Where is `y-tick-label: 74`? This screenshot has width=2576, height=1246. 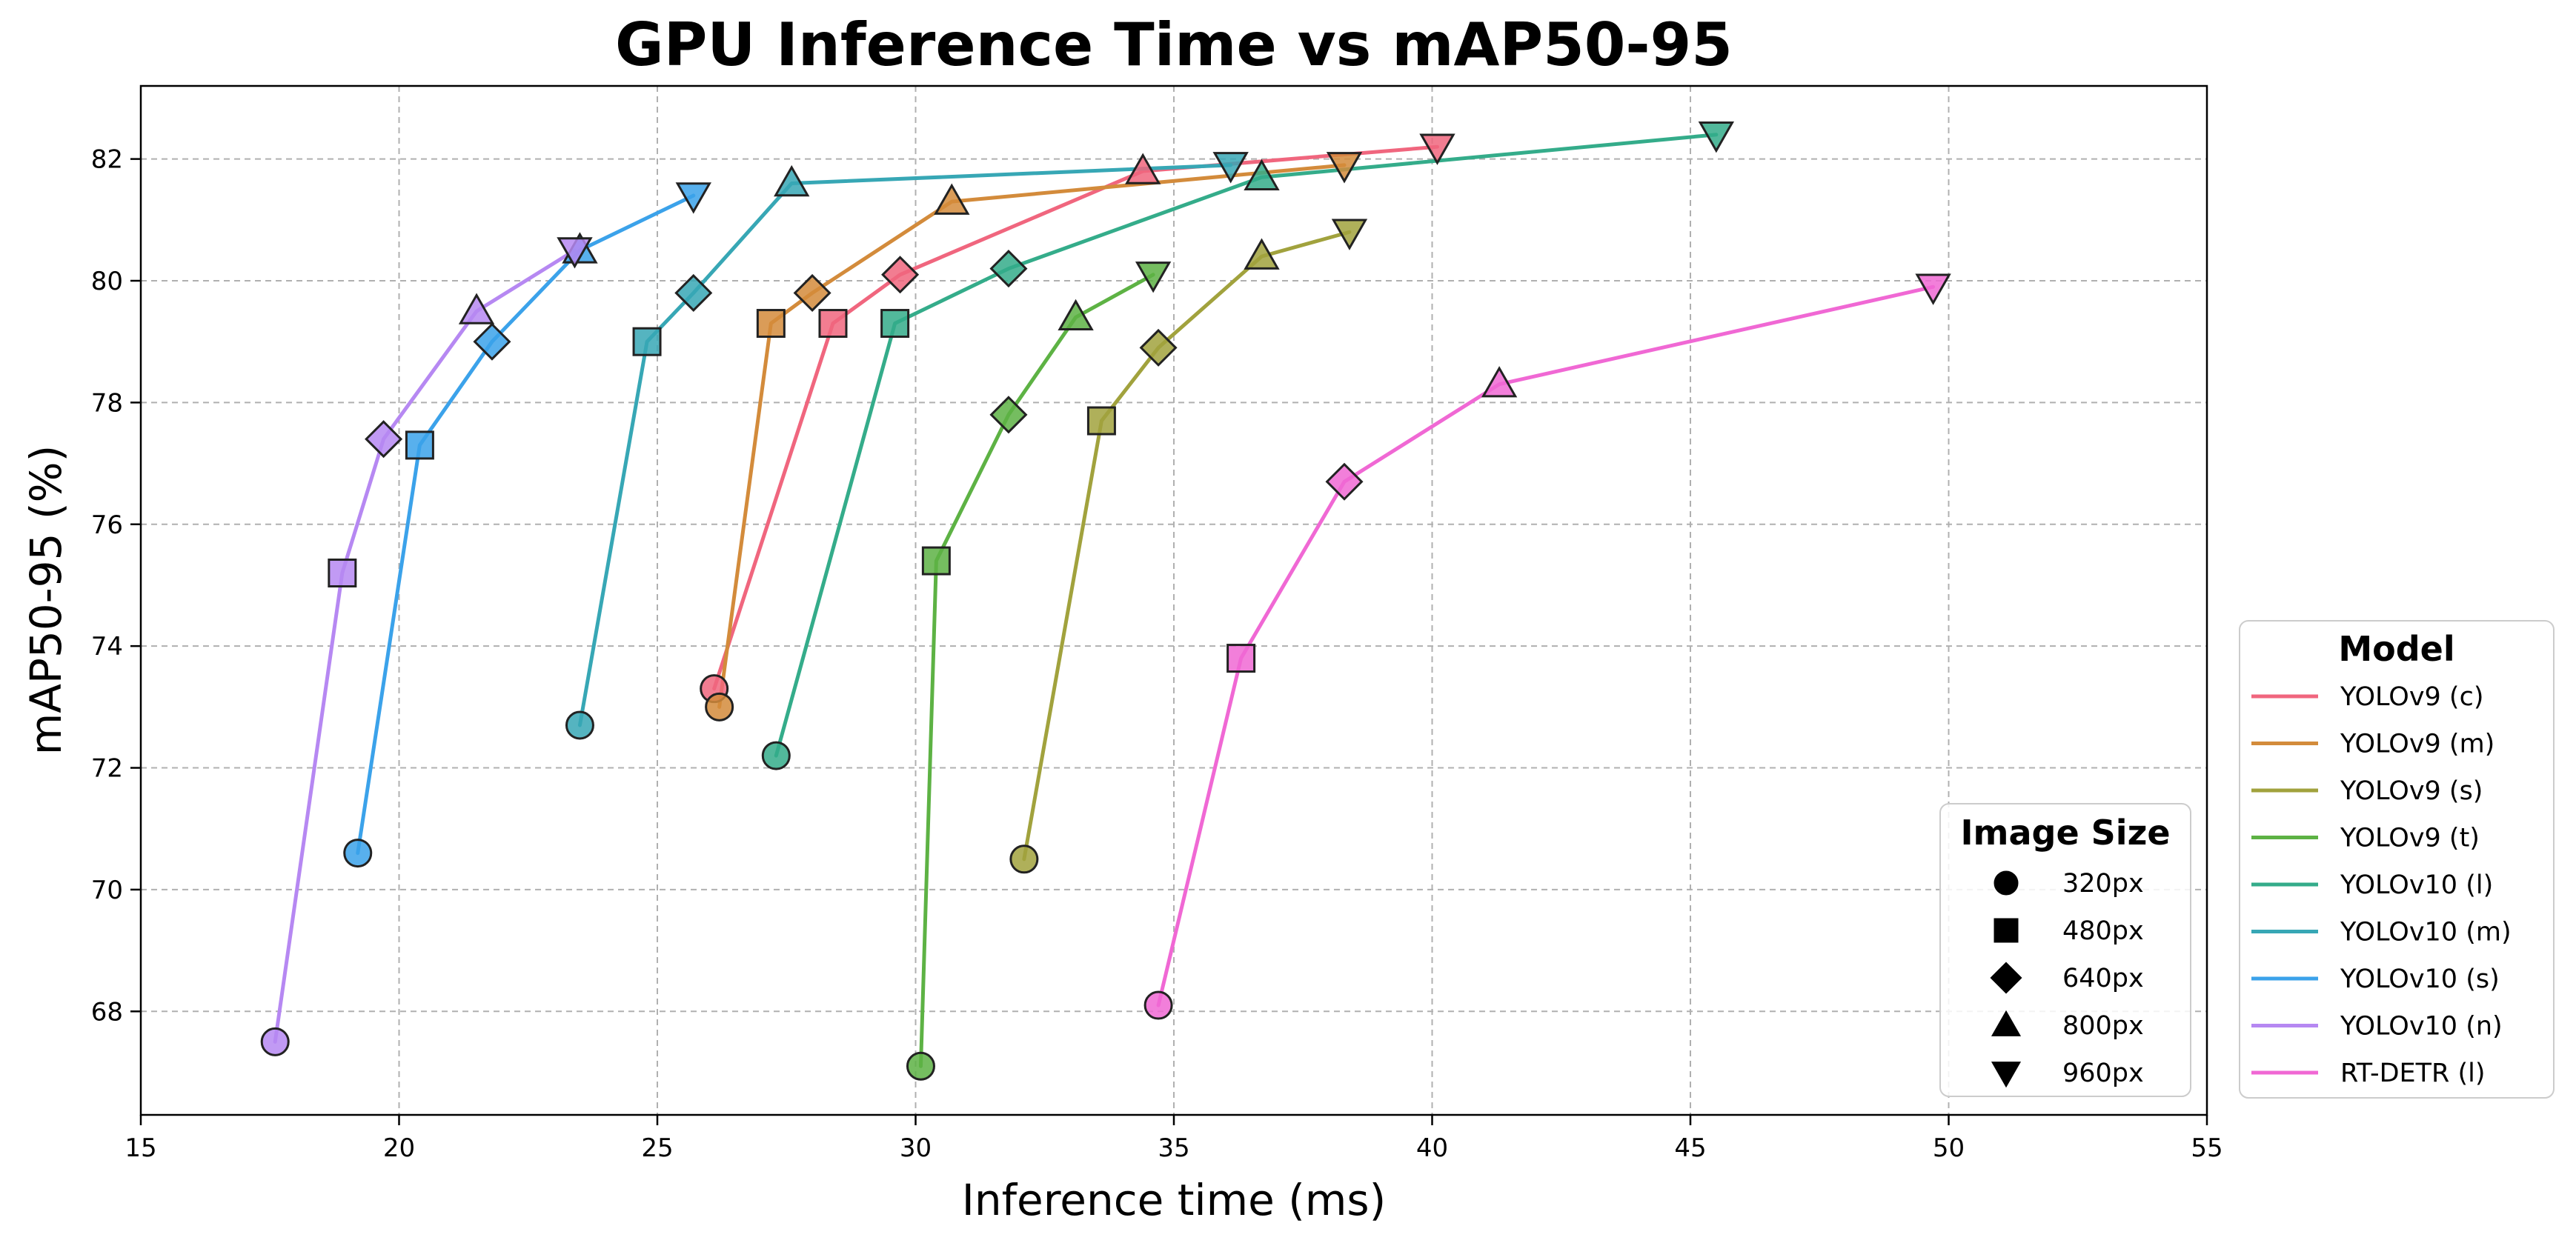
y-tick-label: 74 is located at coordinates (107, 647).